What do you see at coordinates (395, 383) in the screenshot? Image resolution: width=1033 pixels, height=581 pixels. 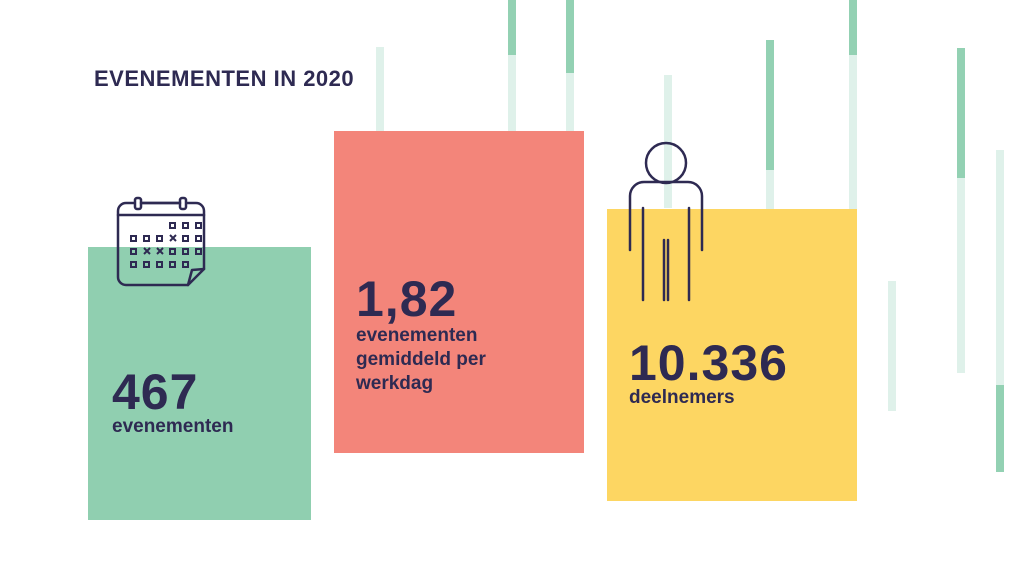 I see `stat-label-line: werkdag` at bounding box center [395, 383].